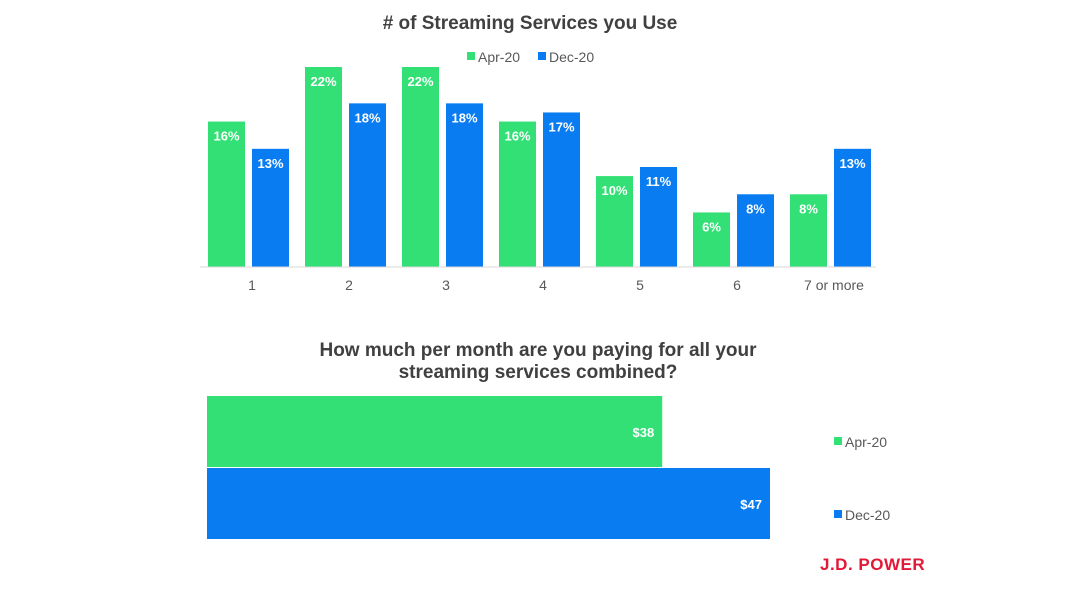 Image resolution: width=1066 pixels, height=600 pixels. Describe the element at coordinates (349, 285) in the screenshot. I see `x-tick-label: 2` at that location.